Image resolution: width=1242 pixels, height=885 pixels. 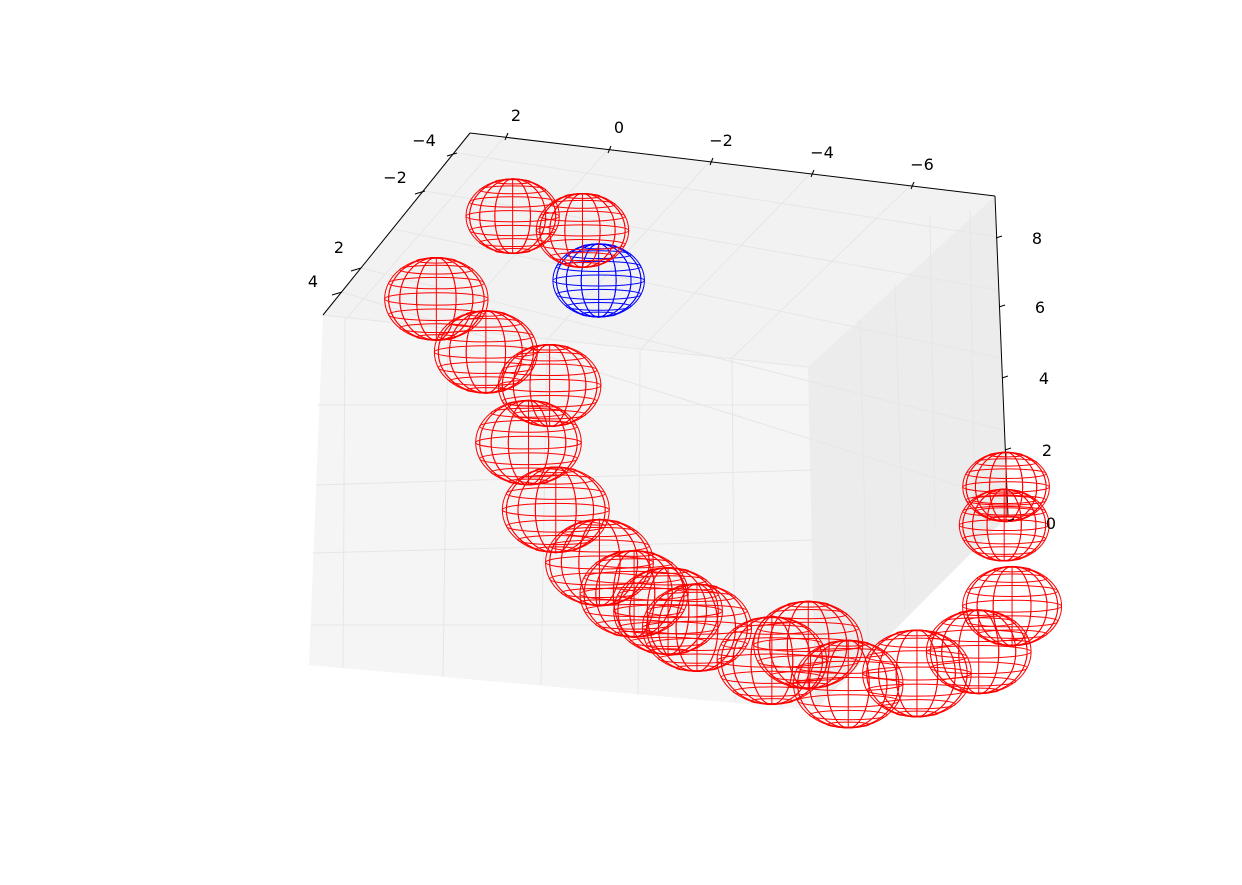 What do you see at coordinates (383, 213) in the screenshot?
I see `y-ticks: −4 −2 2 4` at bounding box center [383, 213].